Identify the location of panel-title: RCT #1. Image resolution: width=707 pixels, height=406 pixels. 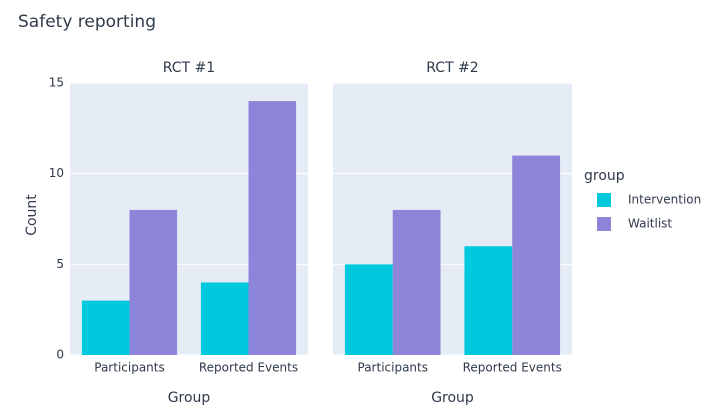
(189, 68).